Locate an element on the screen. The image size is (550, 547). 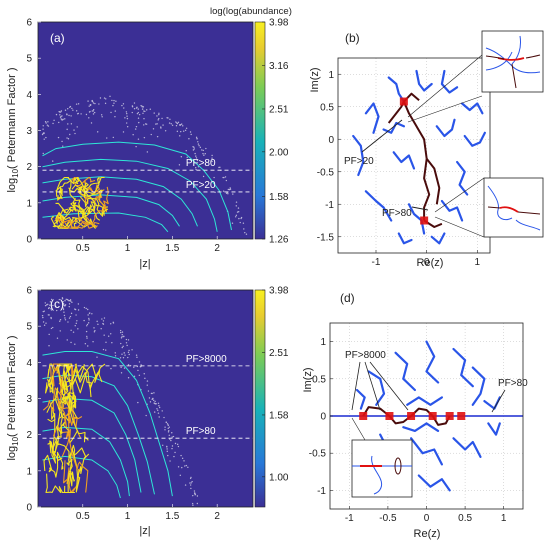
pa-colorbar-tick-label: 1.58 is located at coordinates (279, 197).